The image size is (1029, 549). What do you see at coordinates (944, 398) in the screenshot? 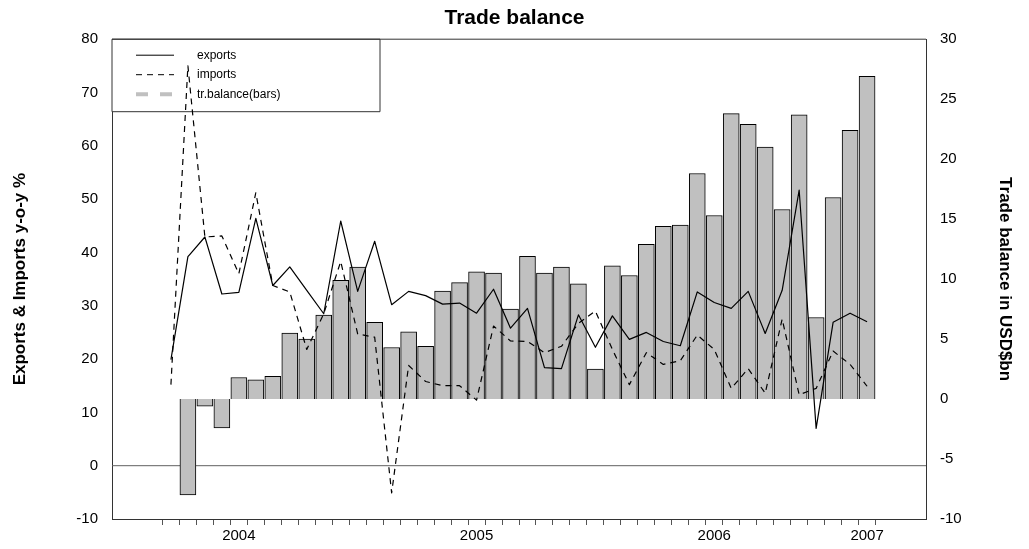
I see `y2-tick-label: 0` at bounding box center [944, 398].